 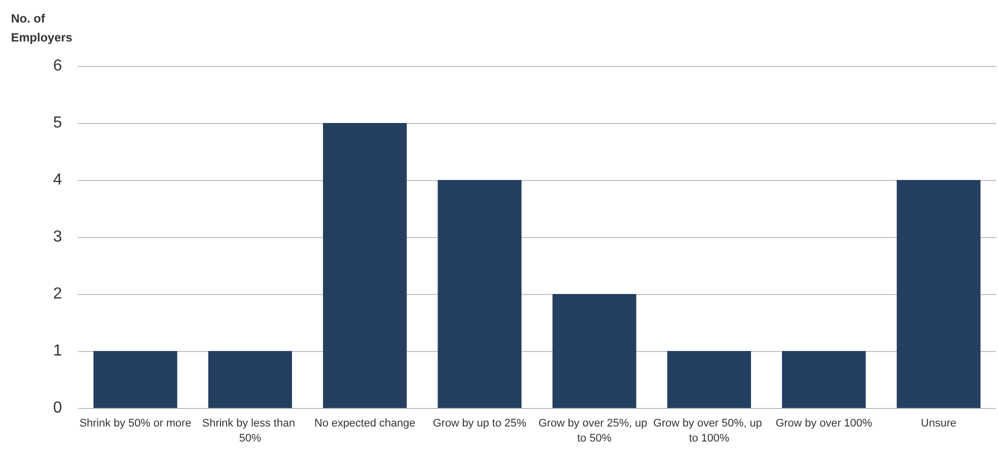 What do you see at coordinates (479, 424) in the screenshot?
I see `x-tick-label: Grow by up to 25%` at bounding box center [479, 424].